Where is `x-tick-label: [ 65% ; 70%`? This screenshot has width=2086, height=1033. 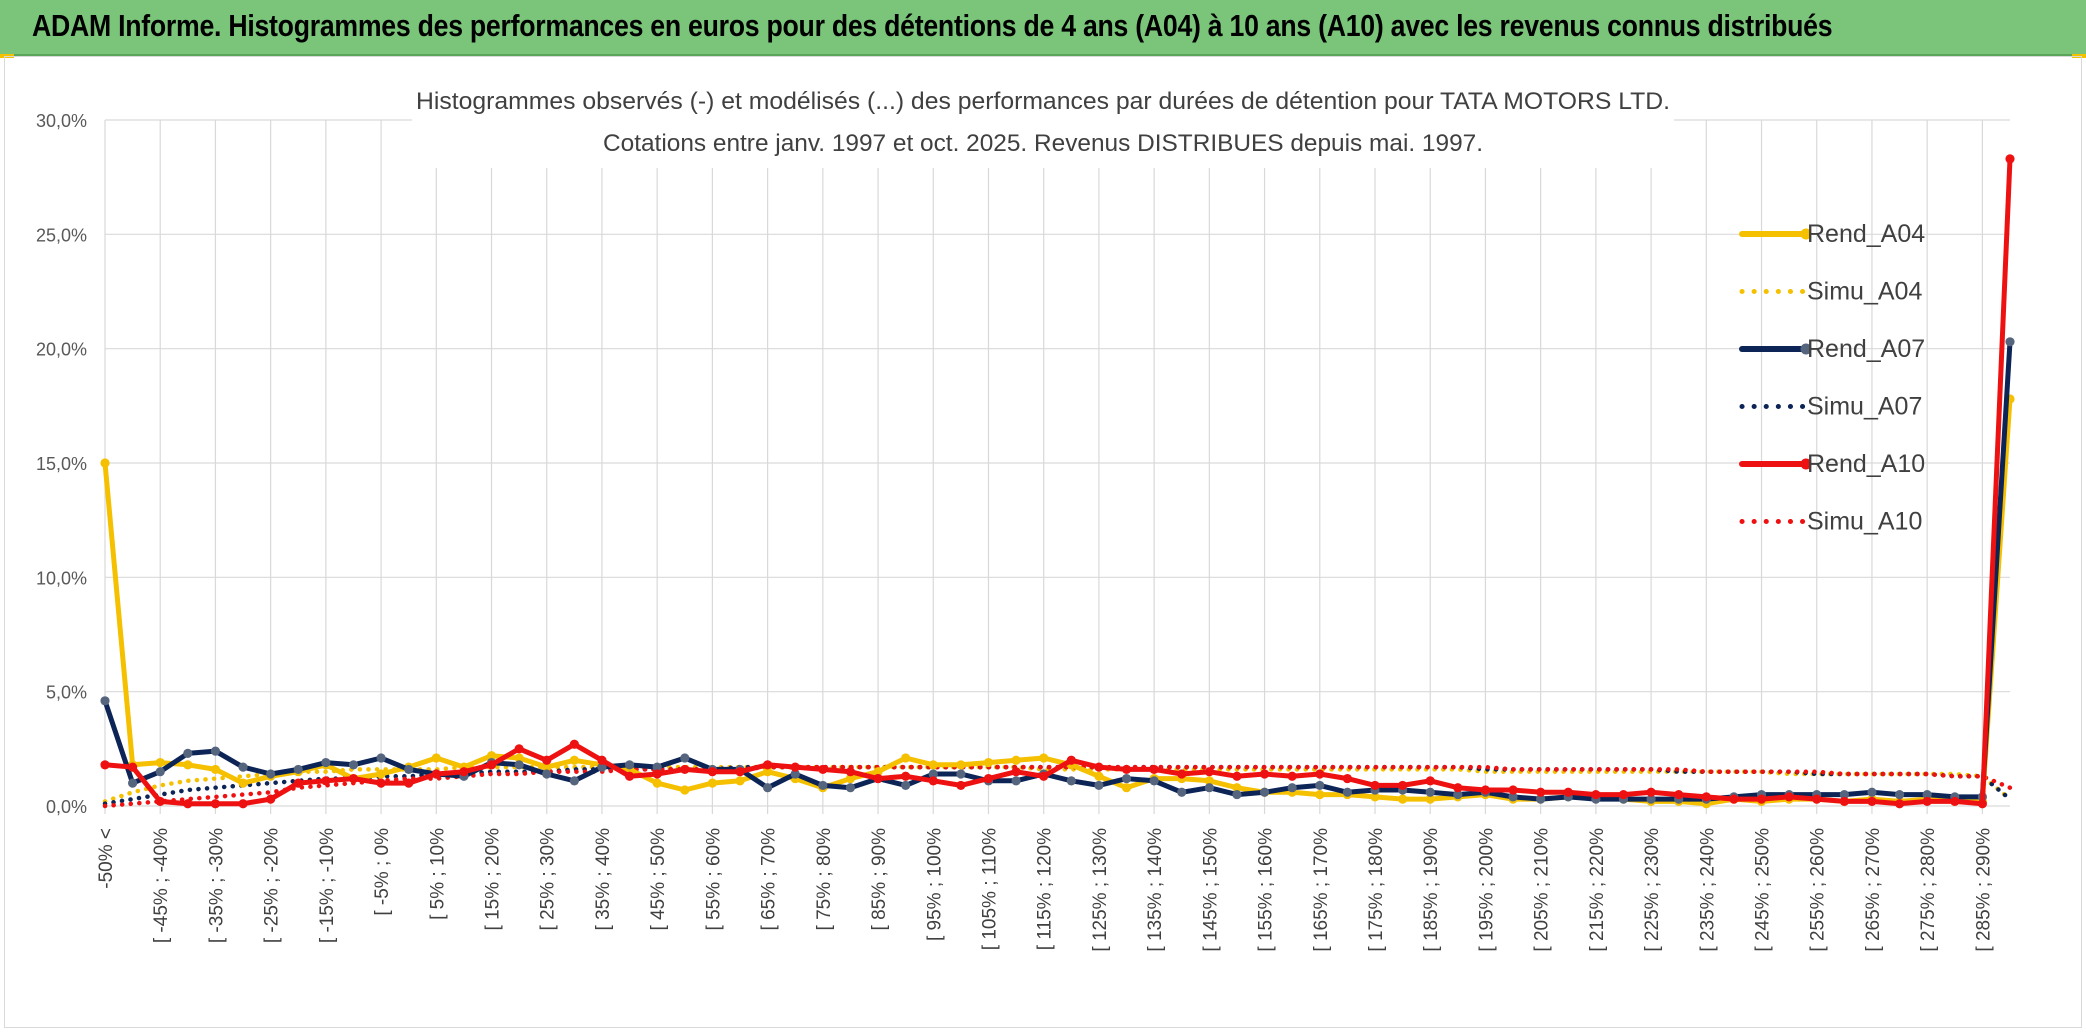
x-tick-label: [ 65% ; 70% is located at coordinates (769, 879).